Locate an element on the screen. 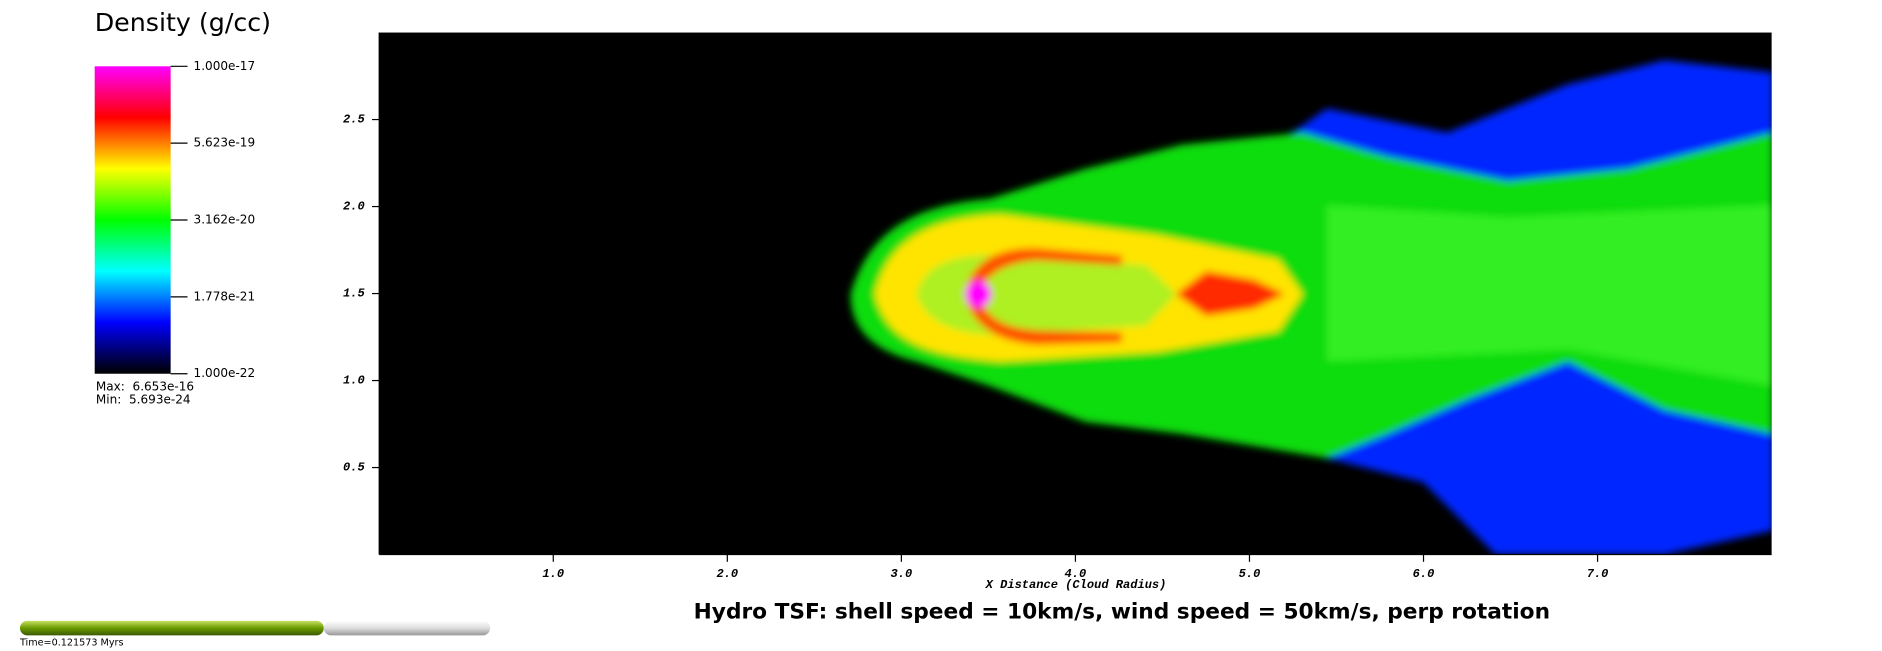 Image resolution: width=1882 pixels, height=651 pixels. colorbar is located at coordinates (132, 220).